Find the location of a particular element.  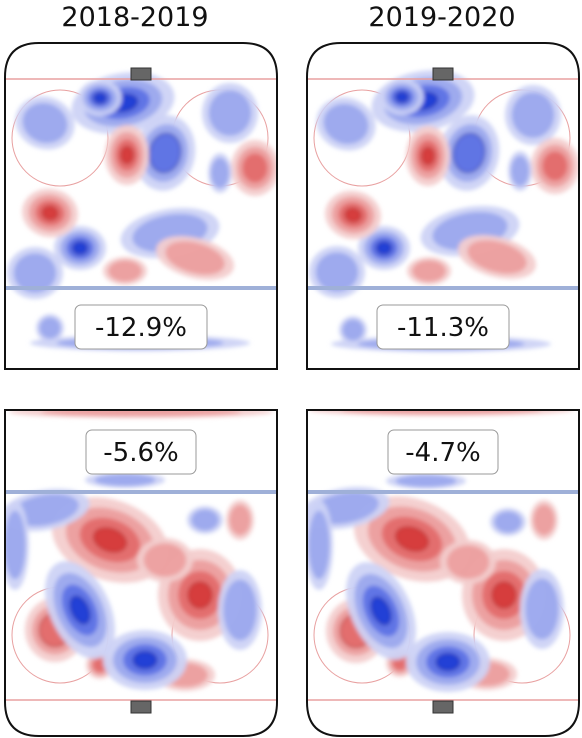

column-title-right: 2019-2020 is located at coordinates (442, 17).